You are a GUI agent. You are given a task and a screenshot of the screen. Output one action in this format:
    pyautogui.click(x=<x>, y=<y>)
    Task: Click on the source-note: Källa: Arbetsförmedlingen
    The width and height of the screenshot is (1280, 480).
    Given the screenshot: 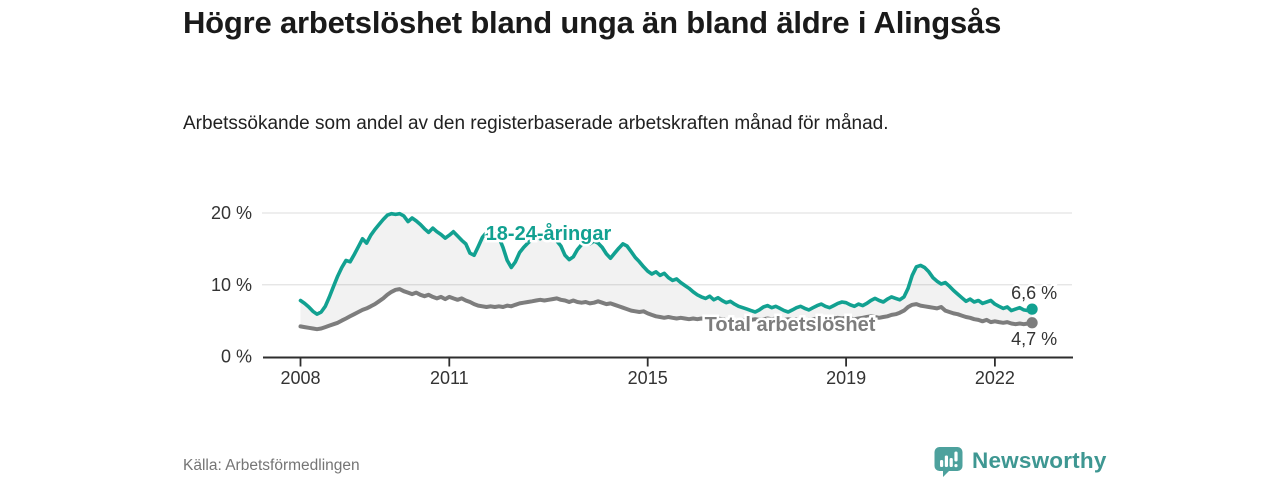 What is the action you would take?
    pyautogui.click(x=271, y=465)
    